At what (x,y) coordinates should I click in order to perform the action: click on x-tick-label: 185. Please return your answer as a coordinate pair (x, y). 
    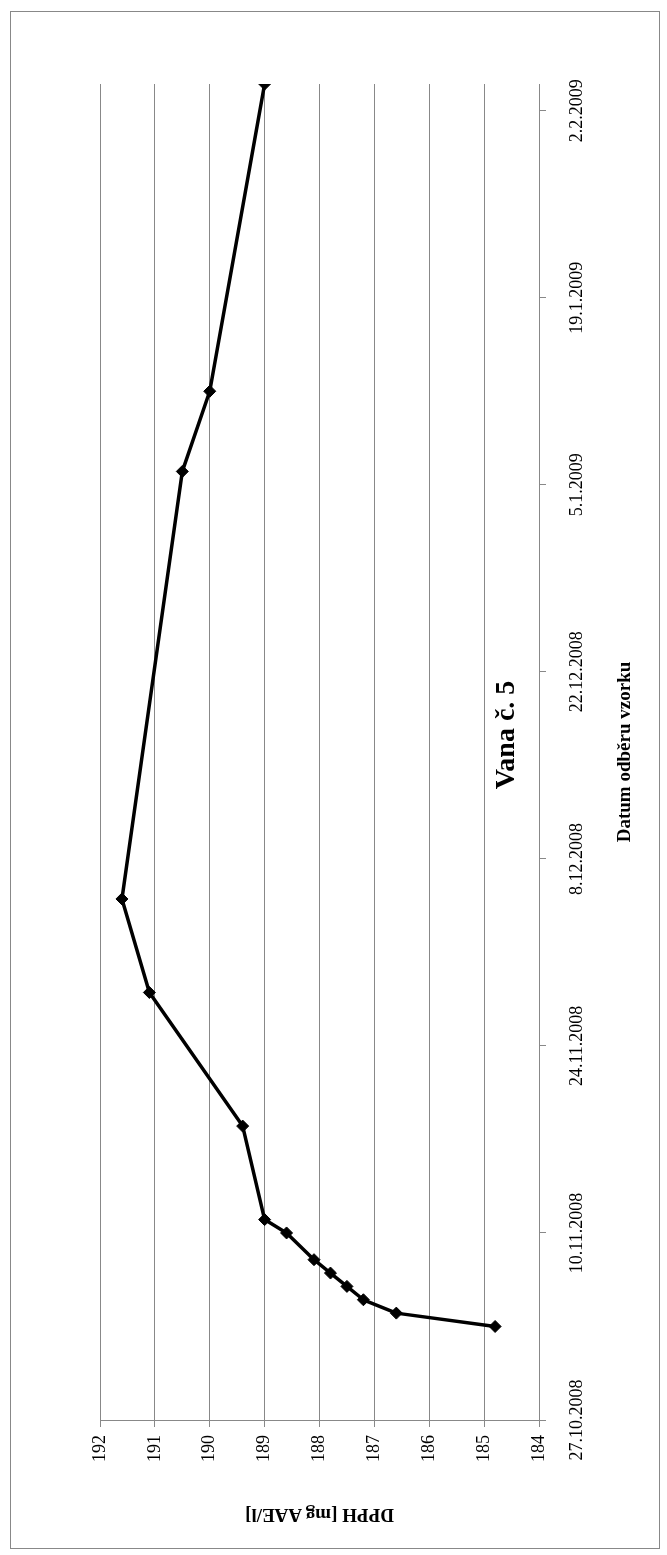
    Looking at the image, I should click on (482, 1448).